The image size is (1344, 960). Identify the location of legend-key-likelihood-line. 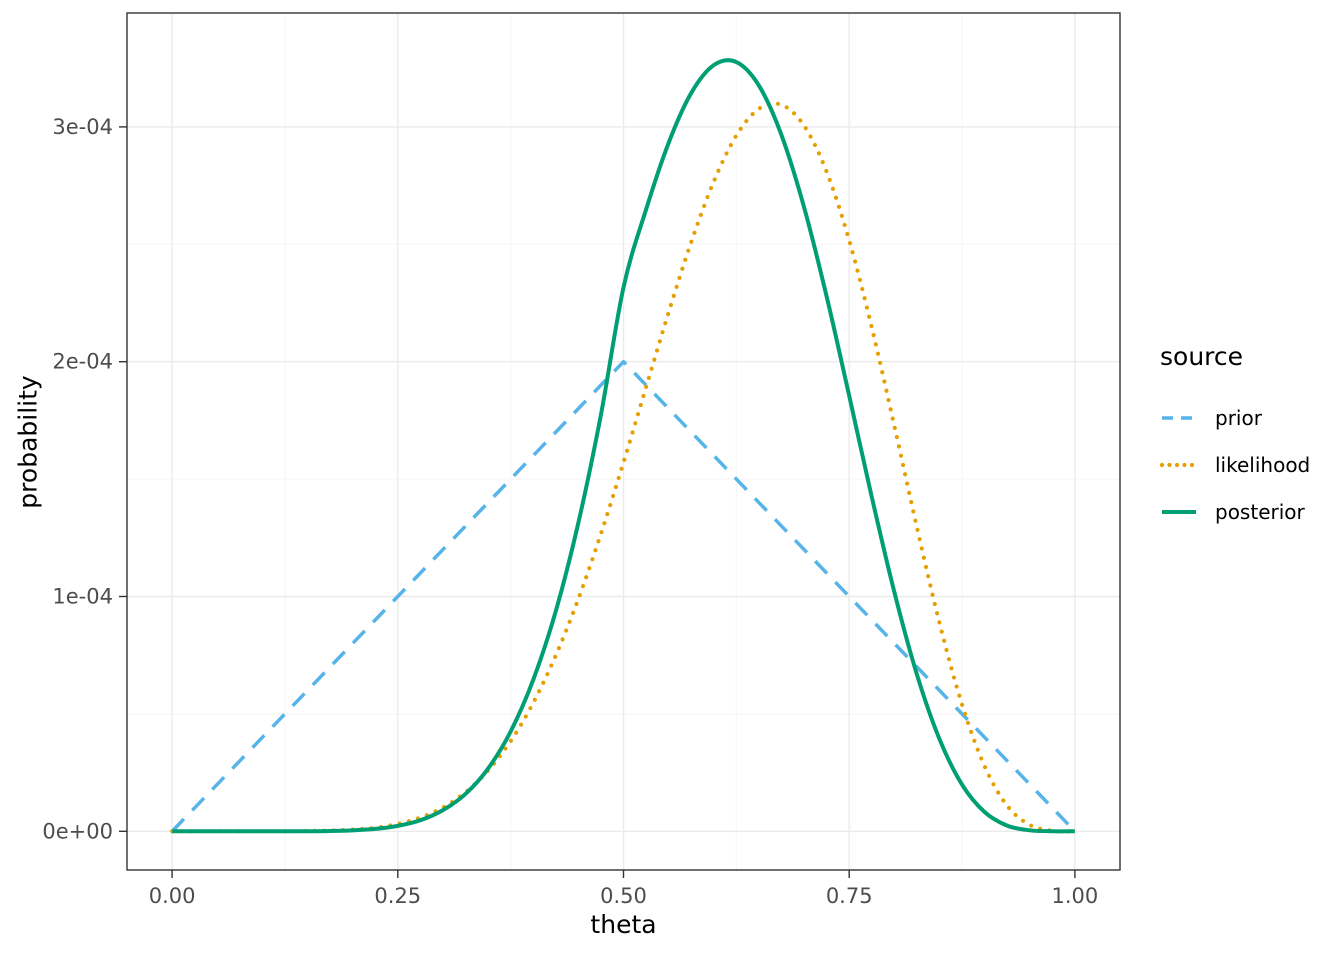
(1179, 465).